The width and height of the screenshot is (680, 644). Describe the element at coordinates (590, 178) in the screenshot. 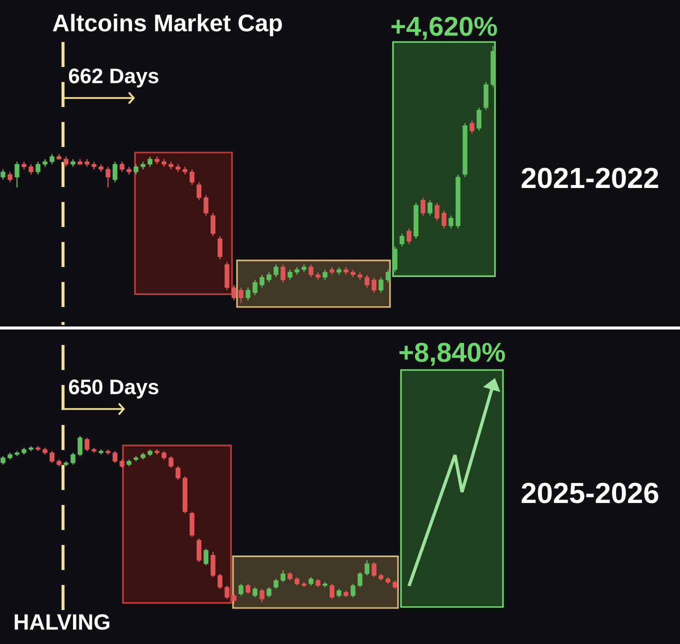

I see `text: 2021-2022` at that location.